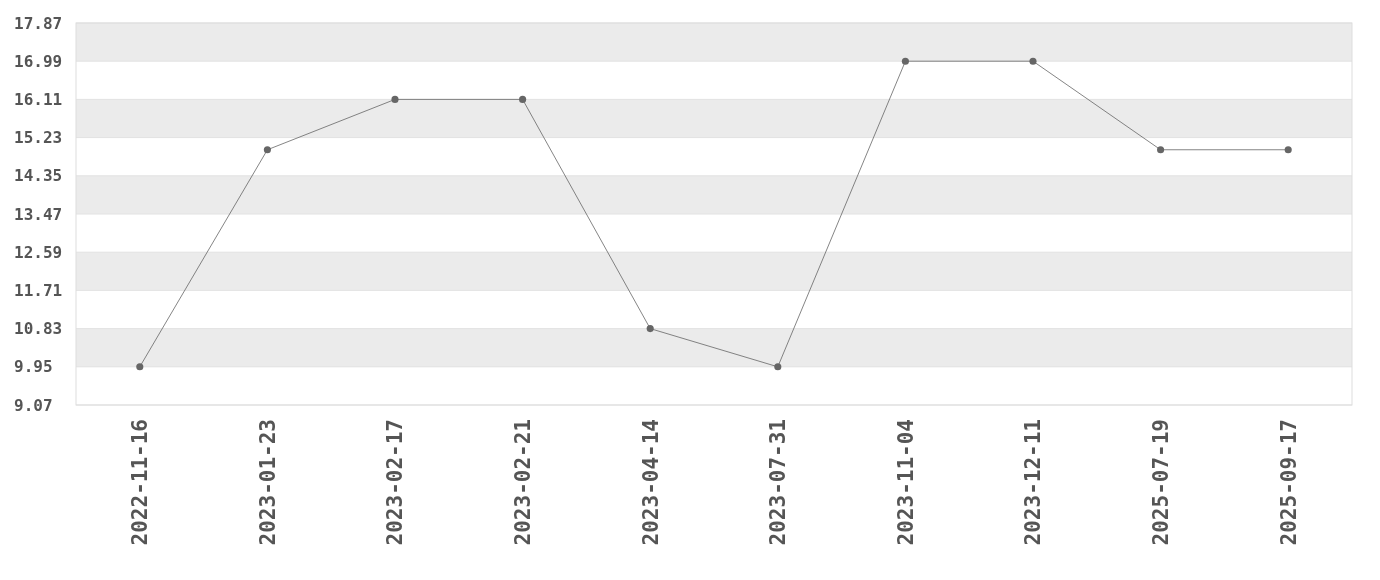 This screenshot has height=580, width=1380. I want to click on y-tick-label: 9.07, so click(33, 405).